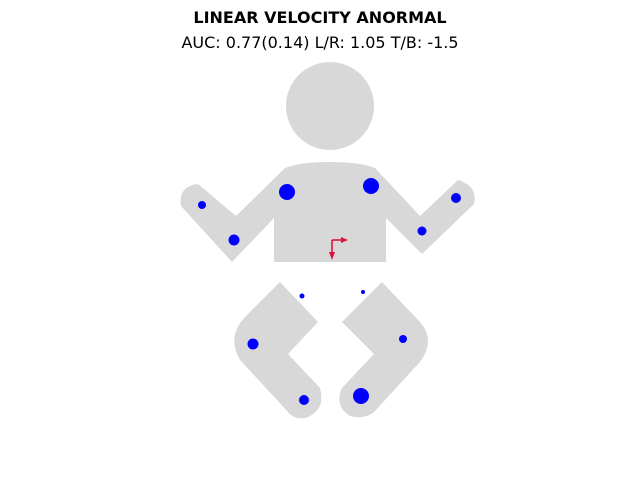 The width and height of the screenshot is (640, 480). I want to click on marker-right-wrist, so click(456, 198).